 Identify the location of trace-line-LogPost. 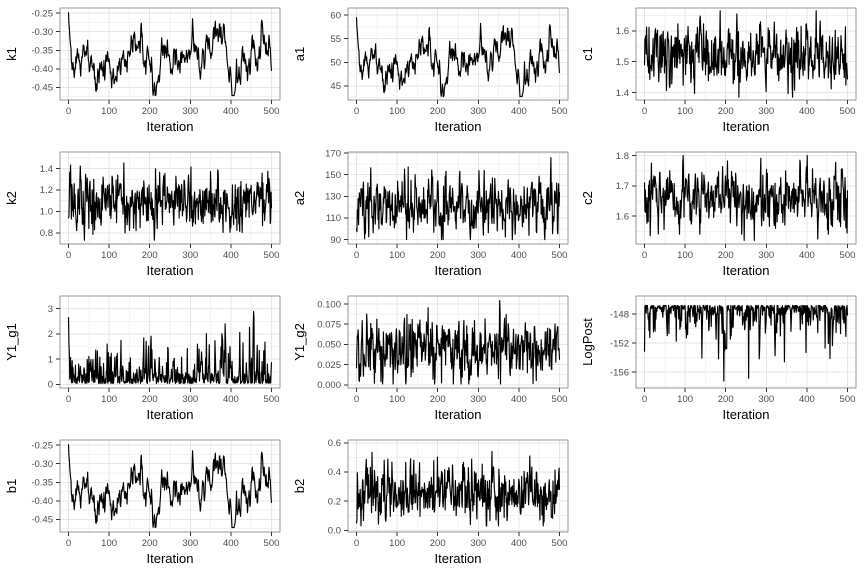
(746, 343).